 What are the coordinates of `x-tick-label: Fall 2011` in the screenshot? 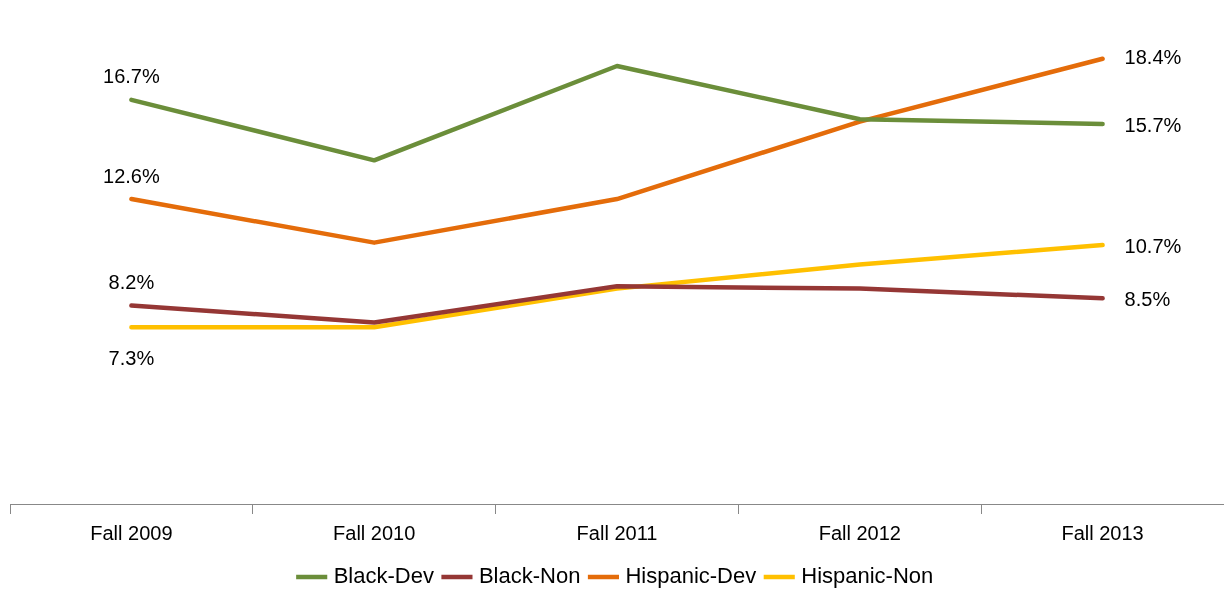 It's located at (617, 532).